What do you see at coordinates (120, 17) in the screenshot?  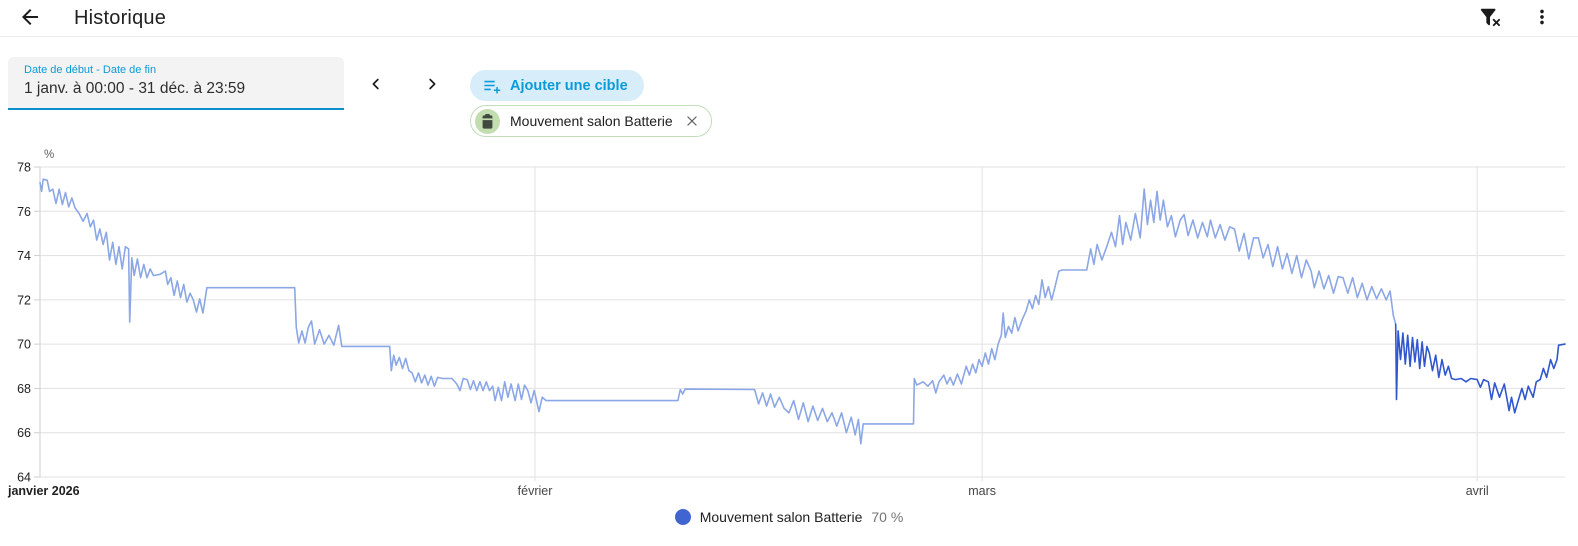 I see `page-title: Historique` at bounding box center [120, 17].